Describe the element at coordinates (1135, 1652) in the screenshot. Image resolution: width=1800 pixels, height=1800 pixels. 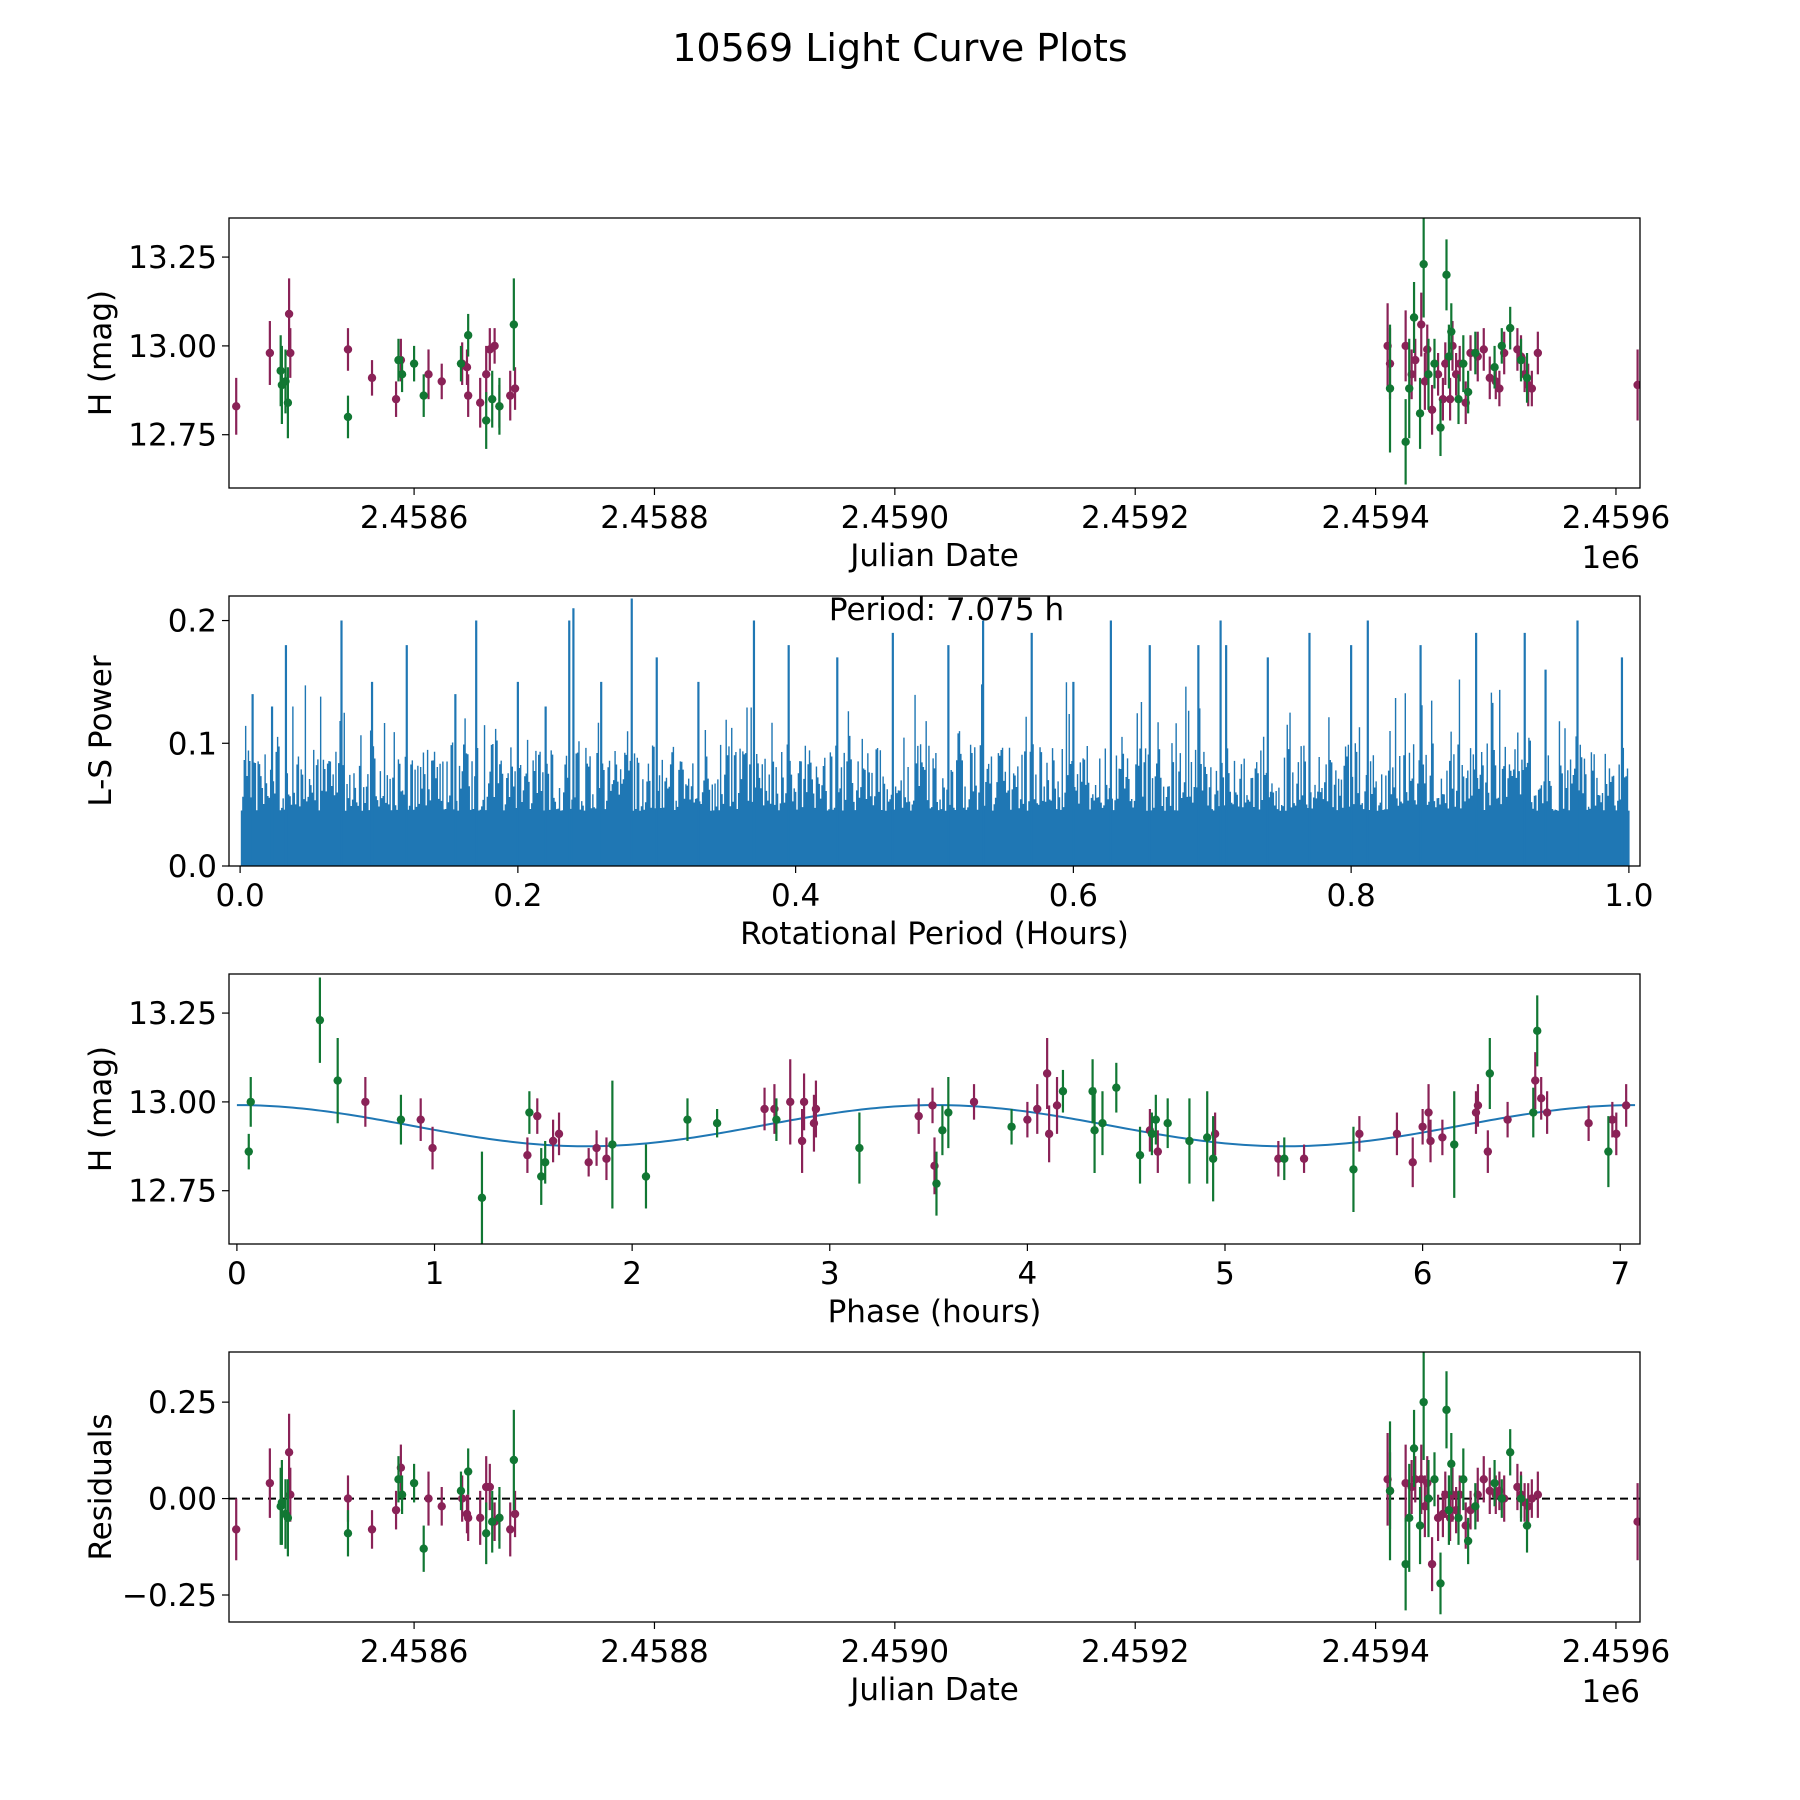
I see `residuals-xtick-label: 2.4592` at that location.